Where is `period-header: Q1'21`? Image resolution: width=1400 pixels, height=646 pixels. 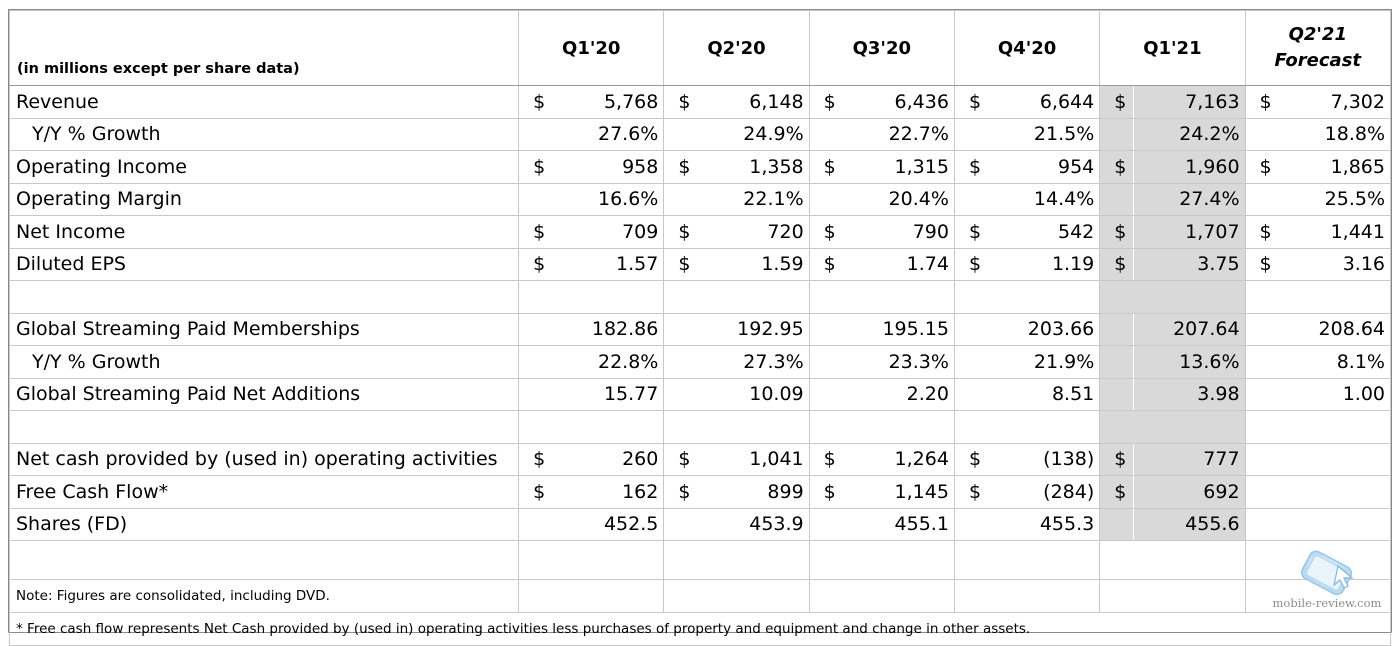
period-header: Q1'21 is located at coordinates (1172, 48).